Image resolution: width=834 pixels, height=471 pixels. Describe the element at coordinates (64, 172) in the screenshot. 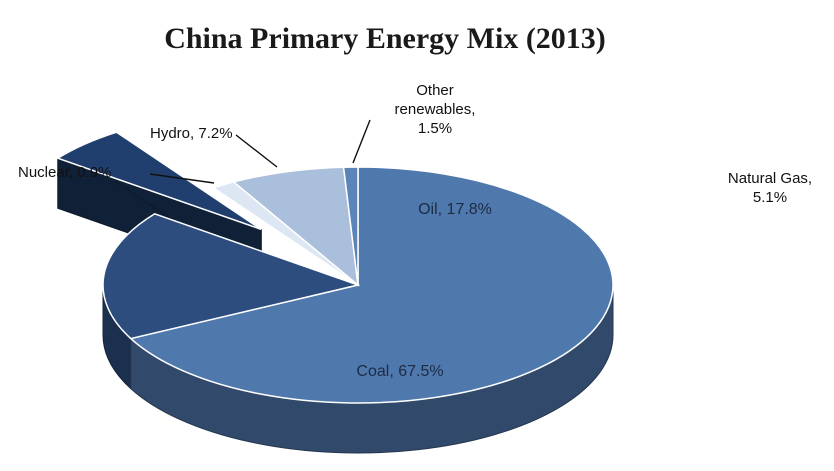

I see `slice-label-nuclear: Nuclear, 0.9%` at that location.